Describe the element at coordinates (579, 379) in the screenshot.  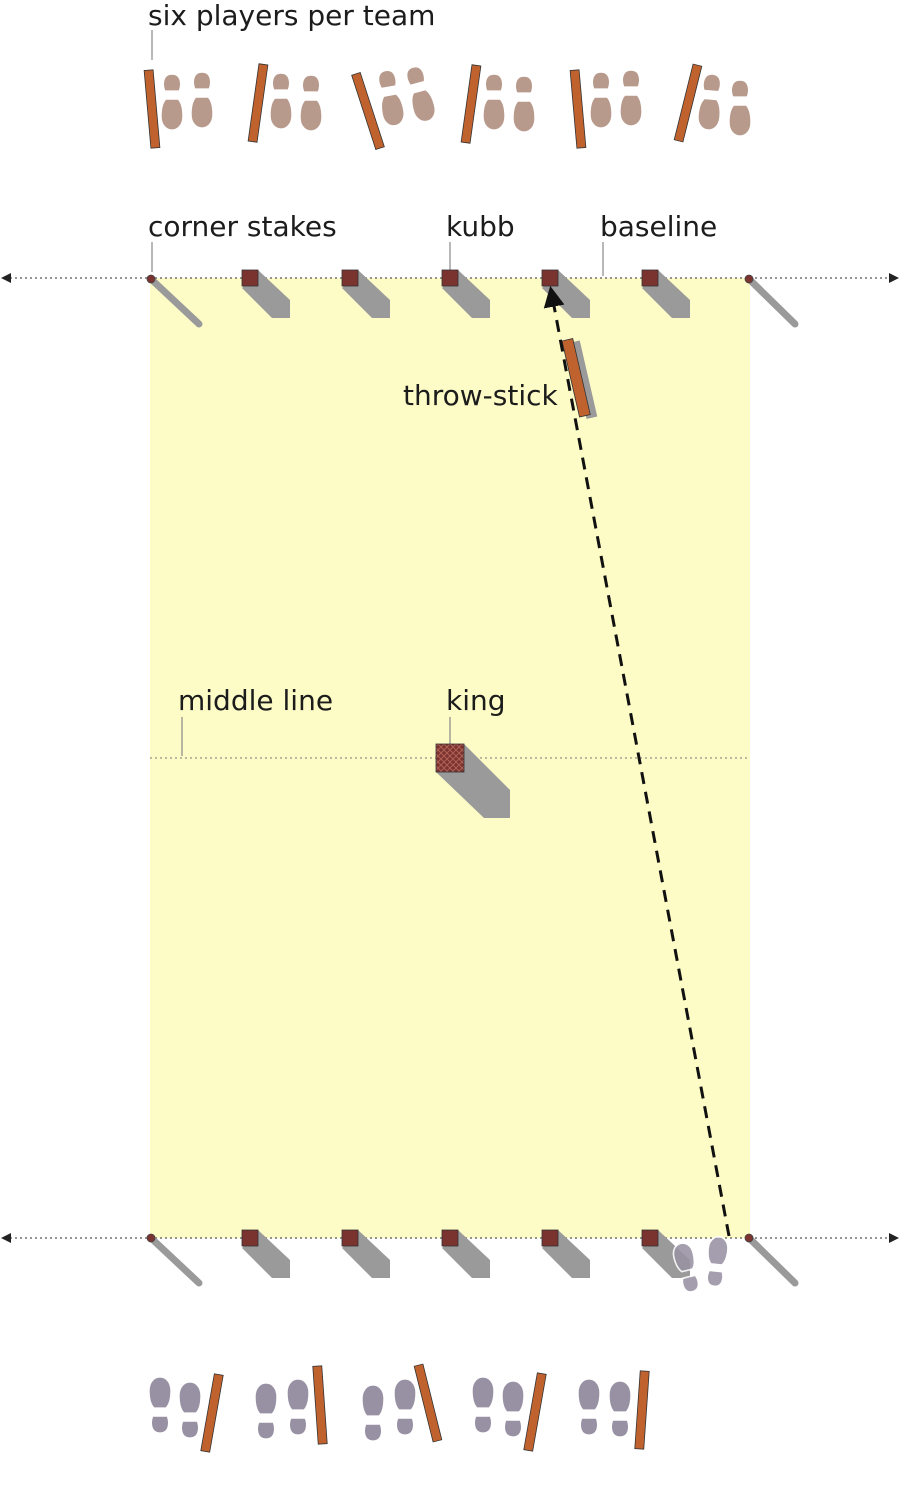
I see `throw-stick` at that location.